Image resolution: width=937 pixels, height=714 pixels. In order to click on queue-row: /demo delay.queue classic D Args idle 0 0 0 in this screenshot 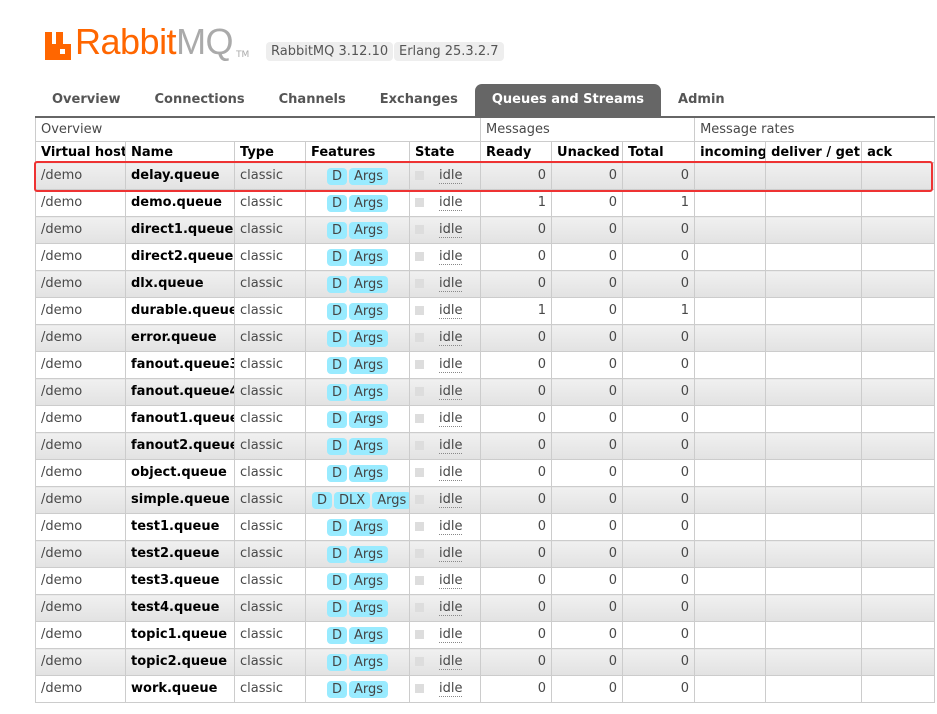, I will do `click(485, 176)`.